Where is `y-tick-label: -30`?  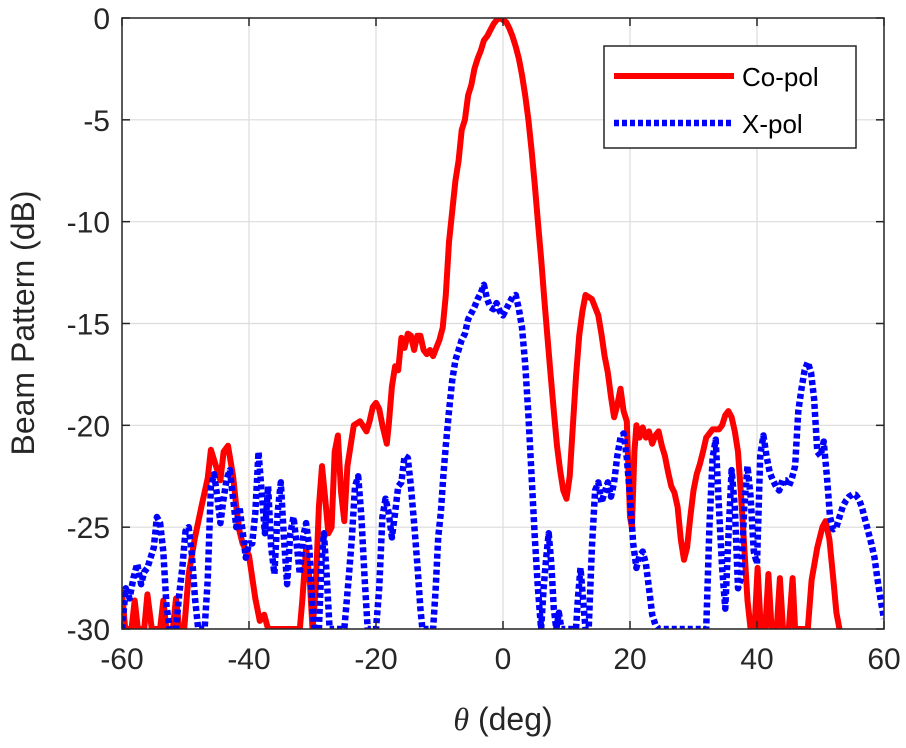
y-tick-label: -30 is located at coordinates (88, 630).